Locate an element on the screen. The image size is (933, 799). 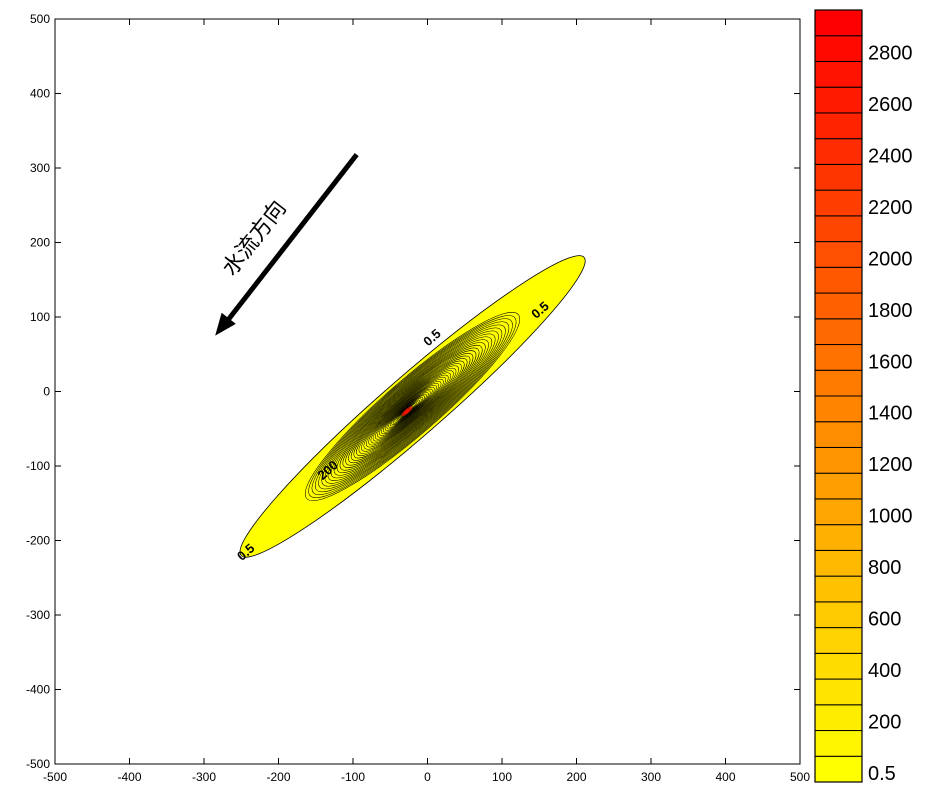
flow-direction-annotation: 水流方向 is located at coordinates (287, 244).